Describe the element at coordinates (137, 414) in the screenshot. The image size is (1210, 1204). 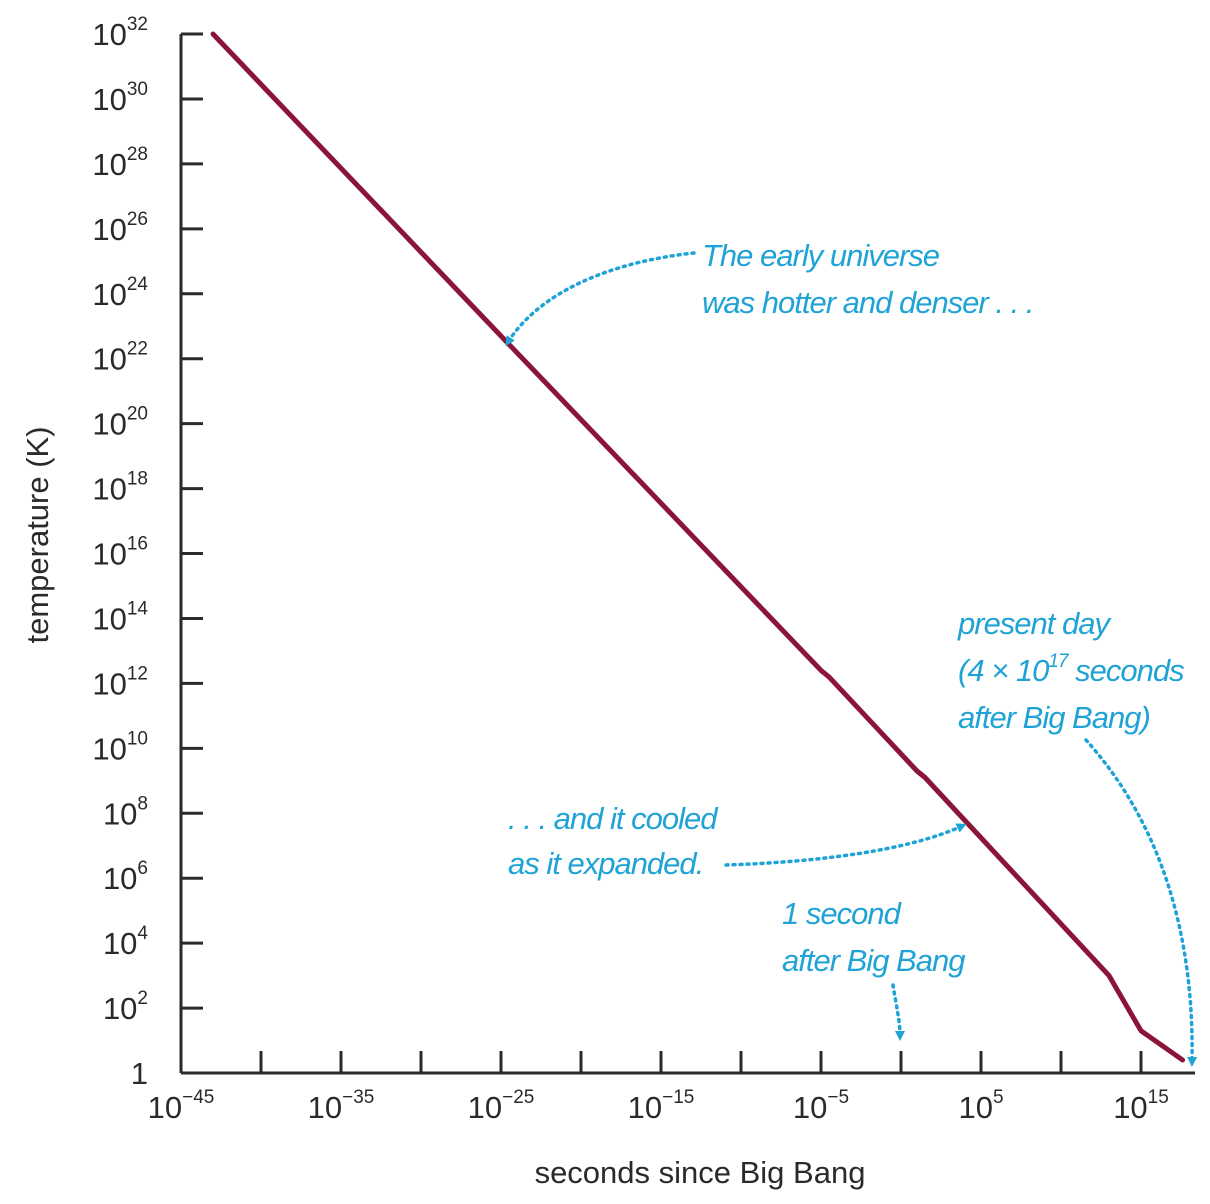
I see `y-tick-exp: 20` at that location.